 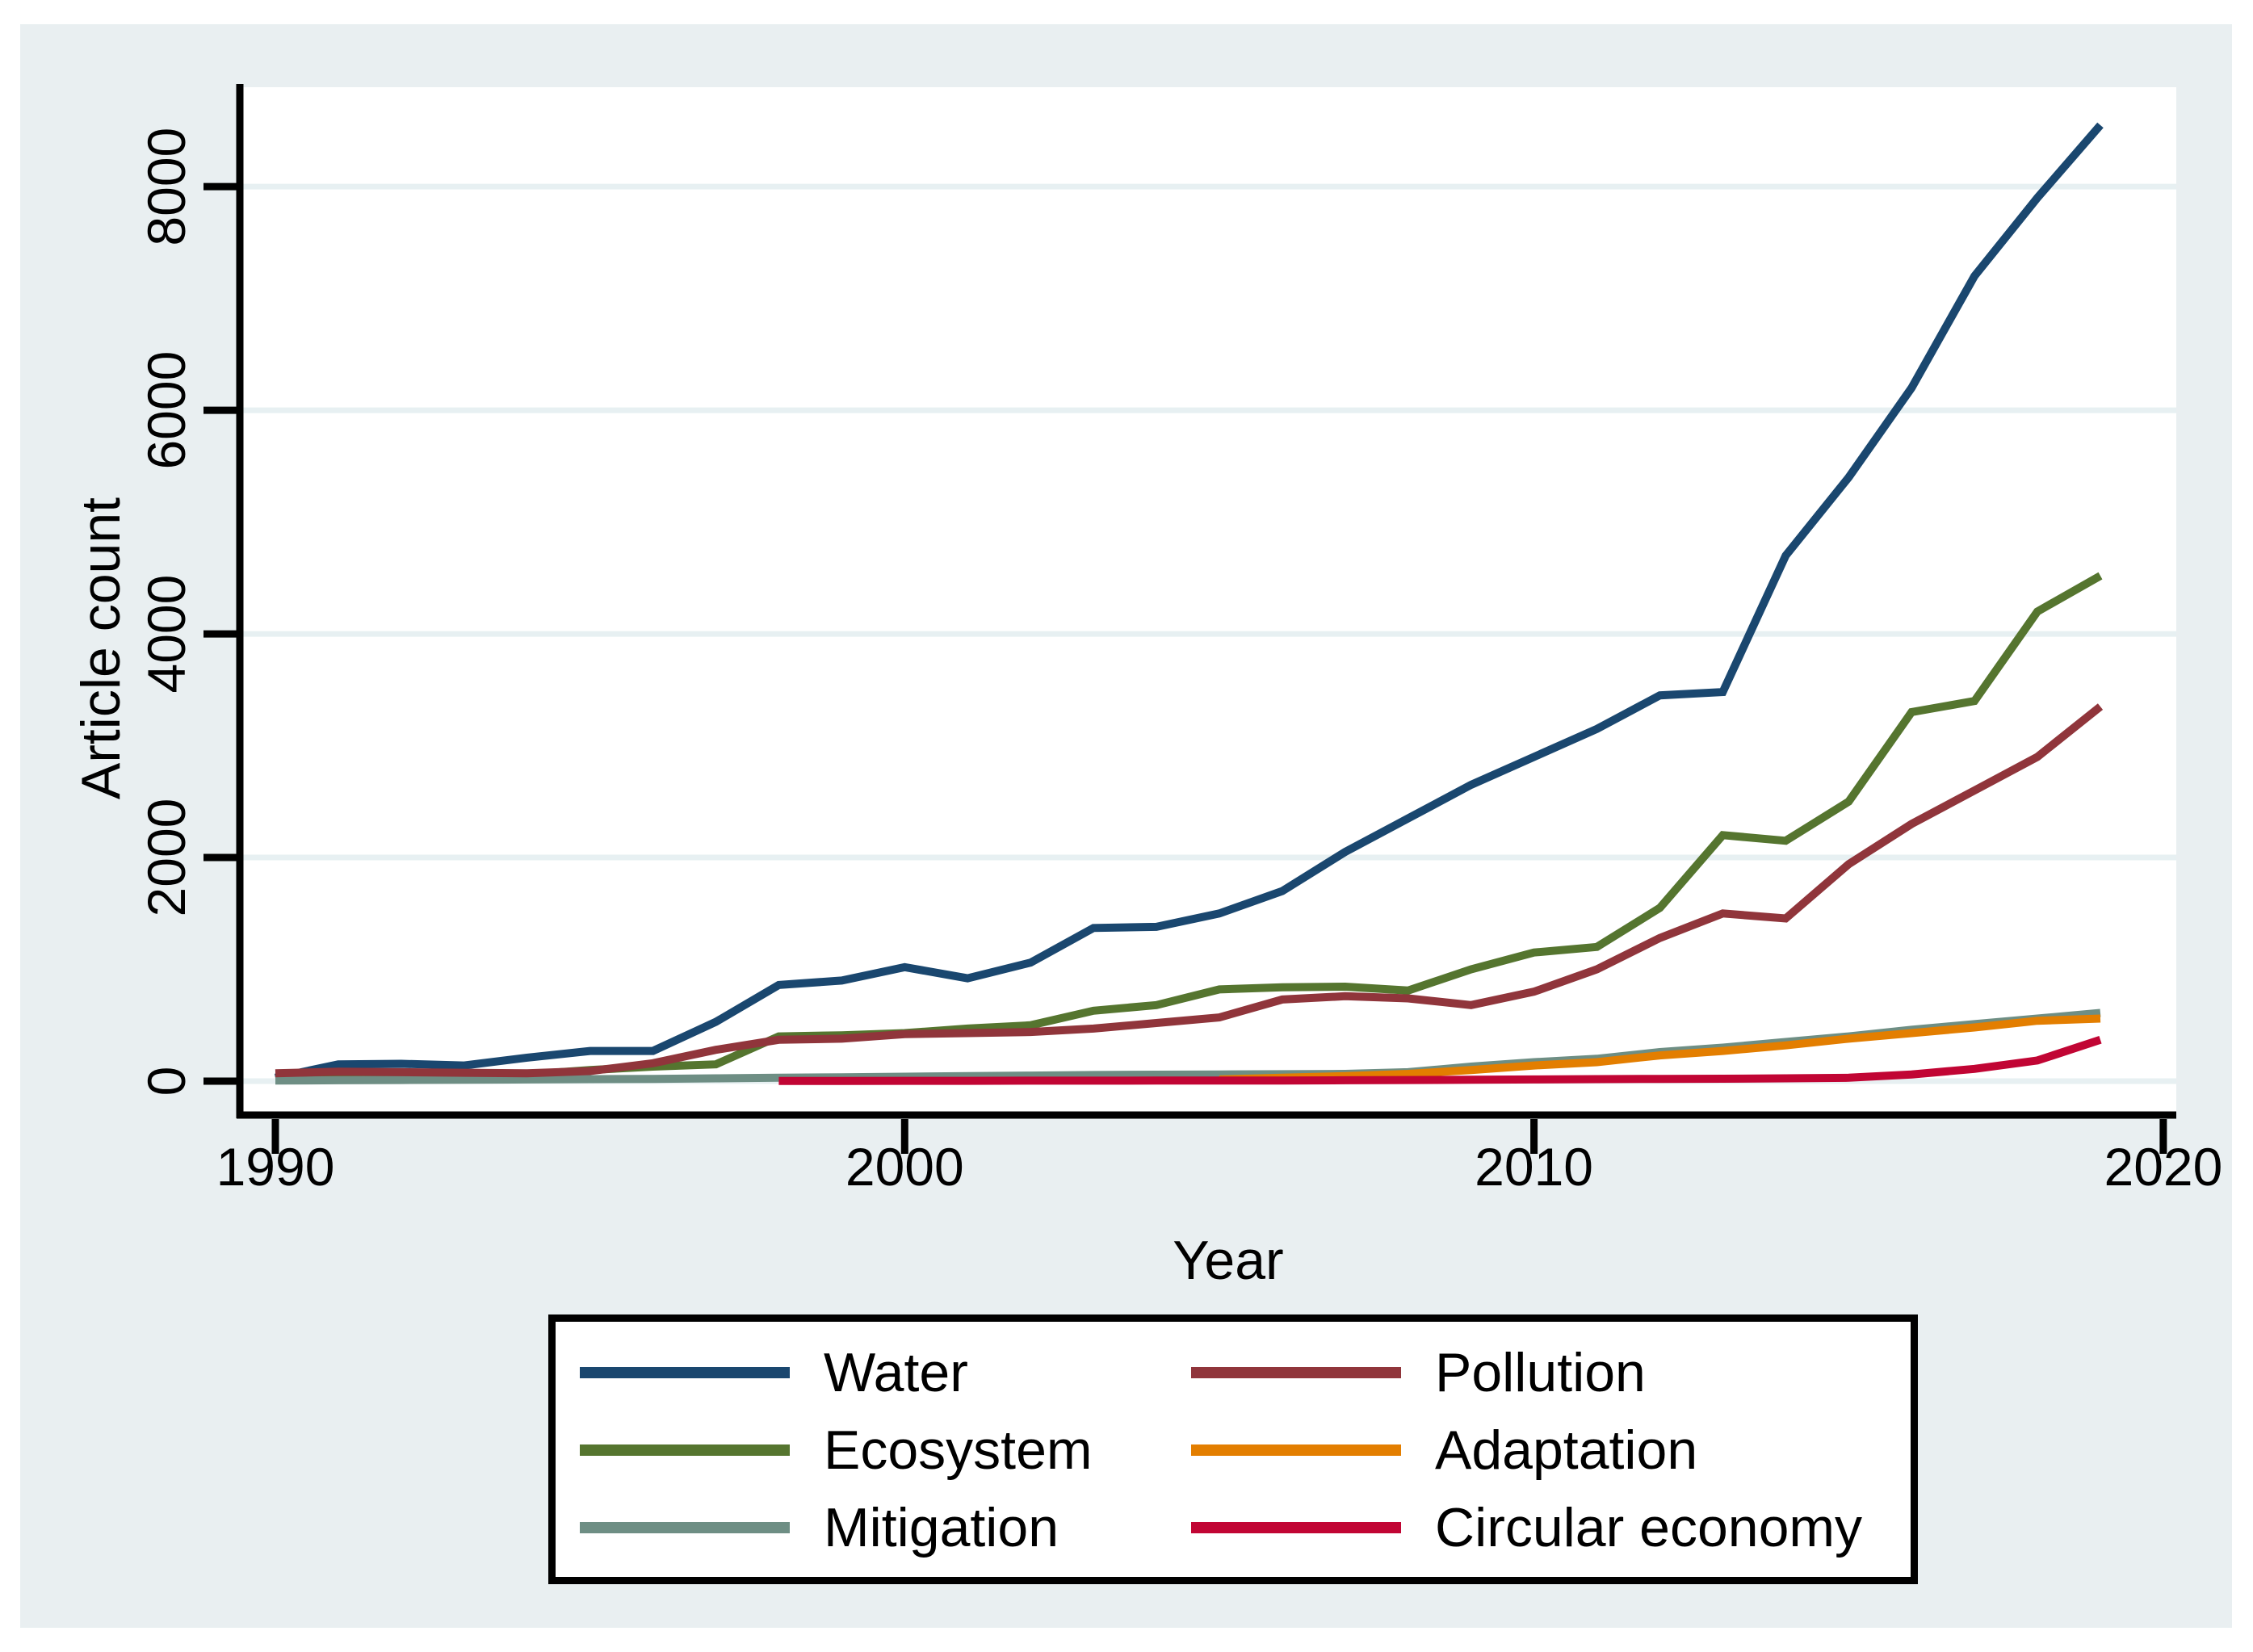 What do you see at coordinates (1296, 1450) in the screenshot?
I see `adaptation-line-swatch` at bounding box center [1296, 1450].